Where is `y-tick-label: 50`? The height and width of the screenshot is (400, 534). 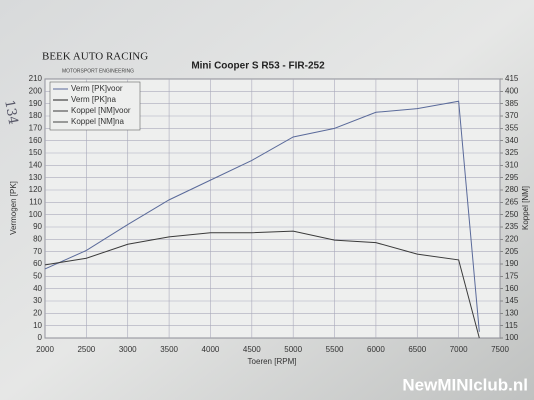
y-tick-label: 50 is located at coordinates (37, 275).